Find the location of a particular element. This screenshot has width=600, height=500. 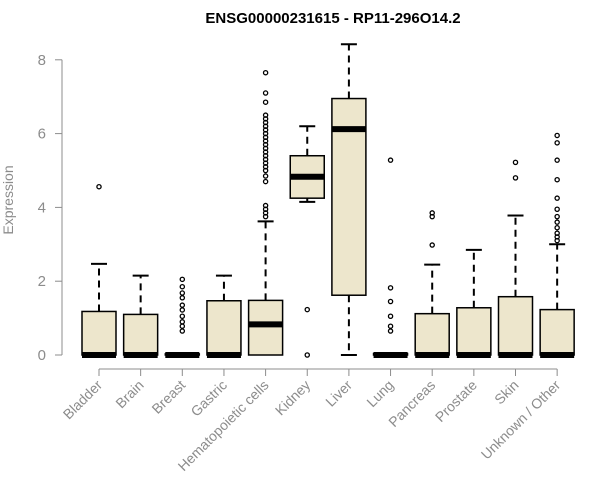

x-tick-label: Unknown / Other is located at coordinates (521, 420).